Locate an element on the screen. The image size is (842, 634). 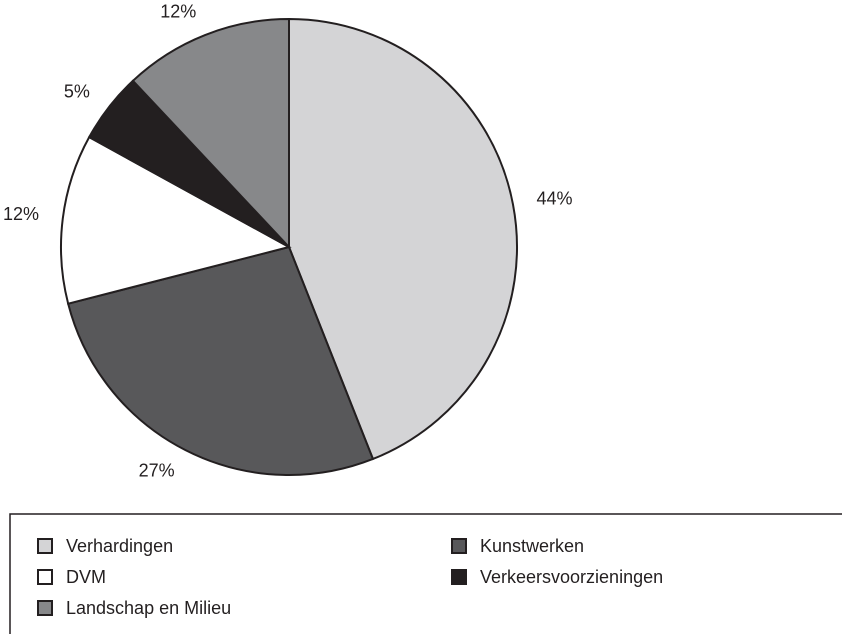
legend-label: DVM is located at coordinates (86, 577).